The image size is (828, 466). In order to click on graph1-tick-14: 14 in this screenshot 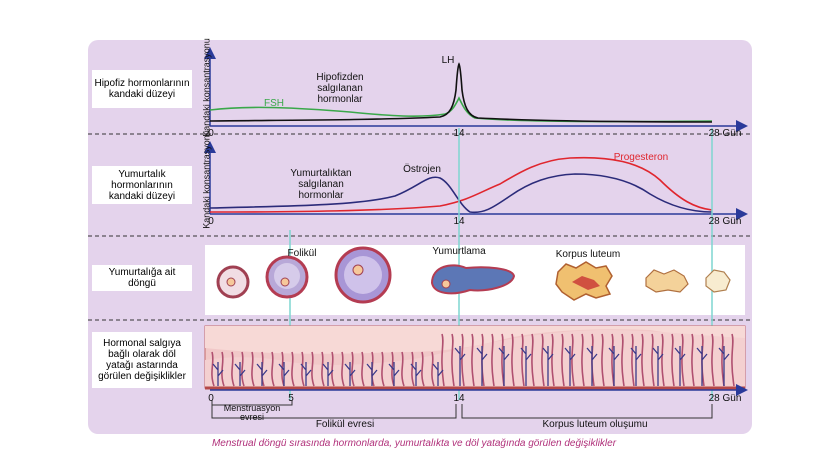, I will do `click(459, 133)`.